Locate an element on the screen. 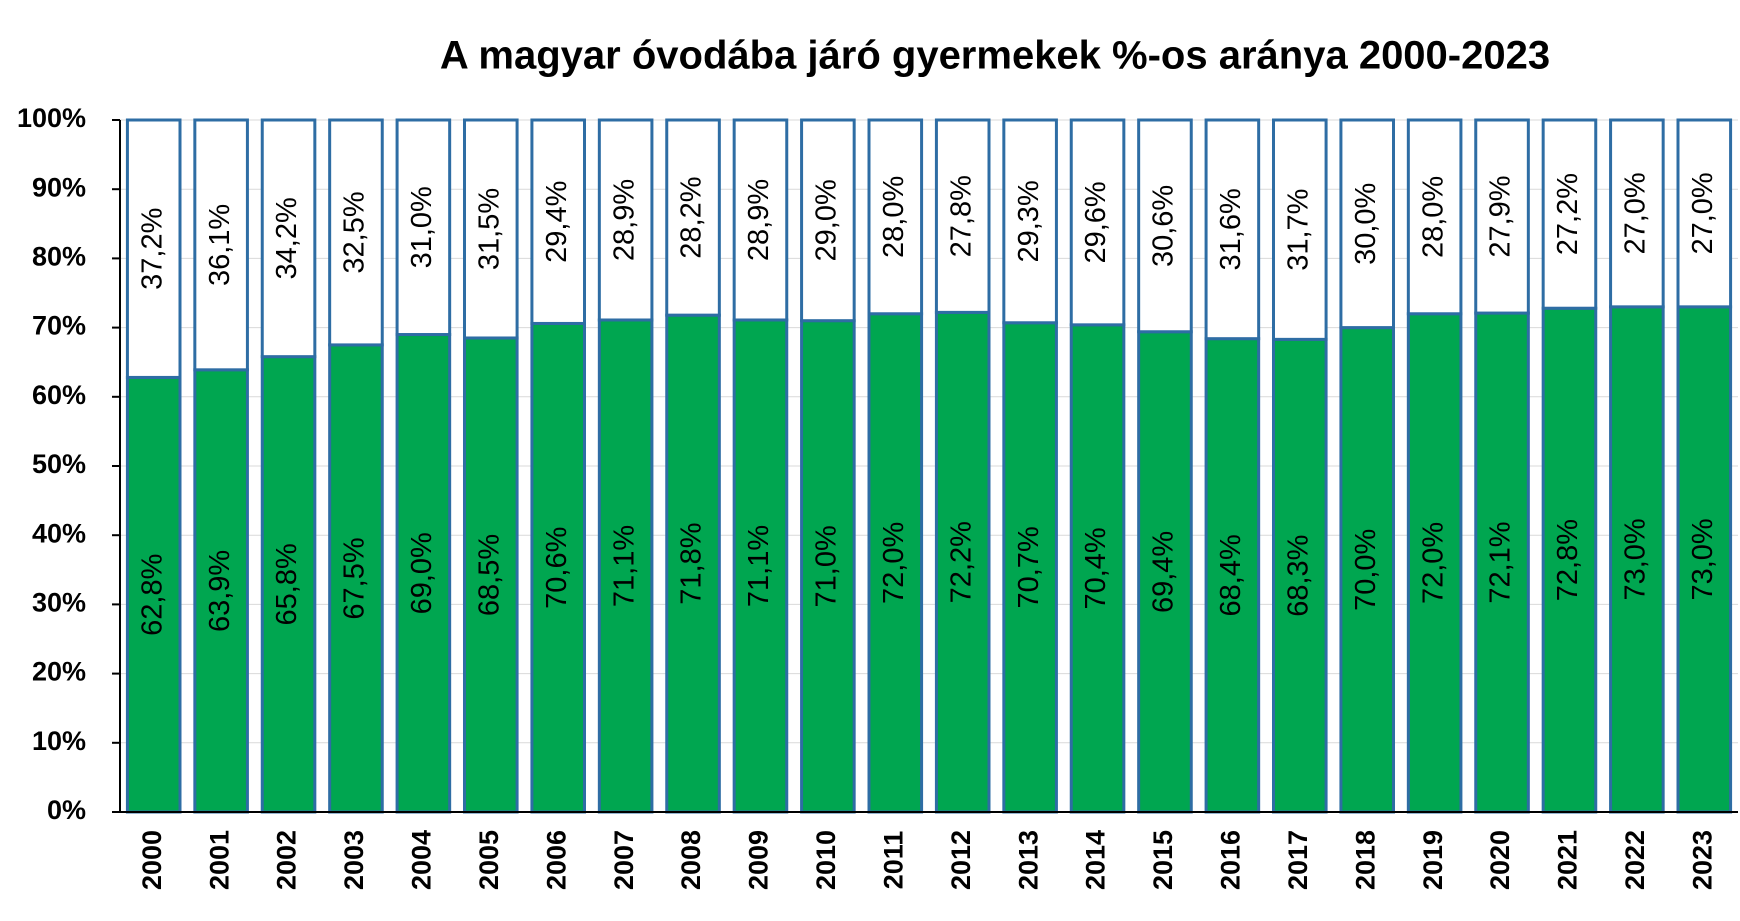 The image size is (1740, 921). value-label: 69,4% is located at coordinates (1164, 572).